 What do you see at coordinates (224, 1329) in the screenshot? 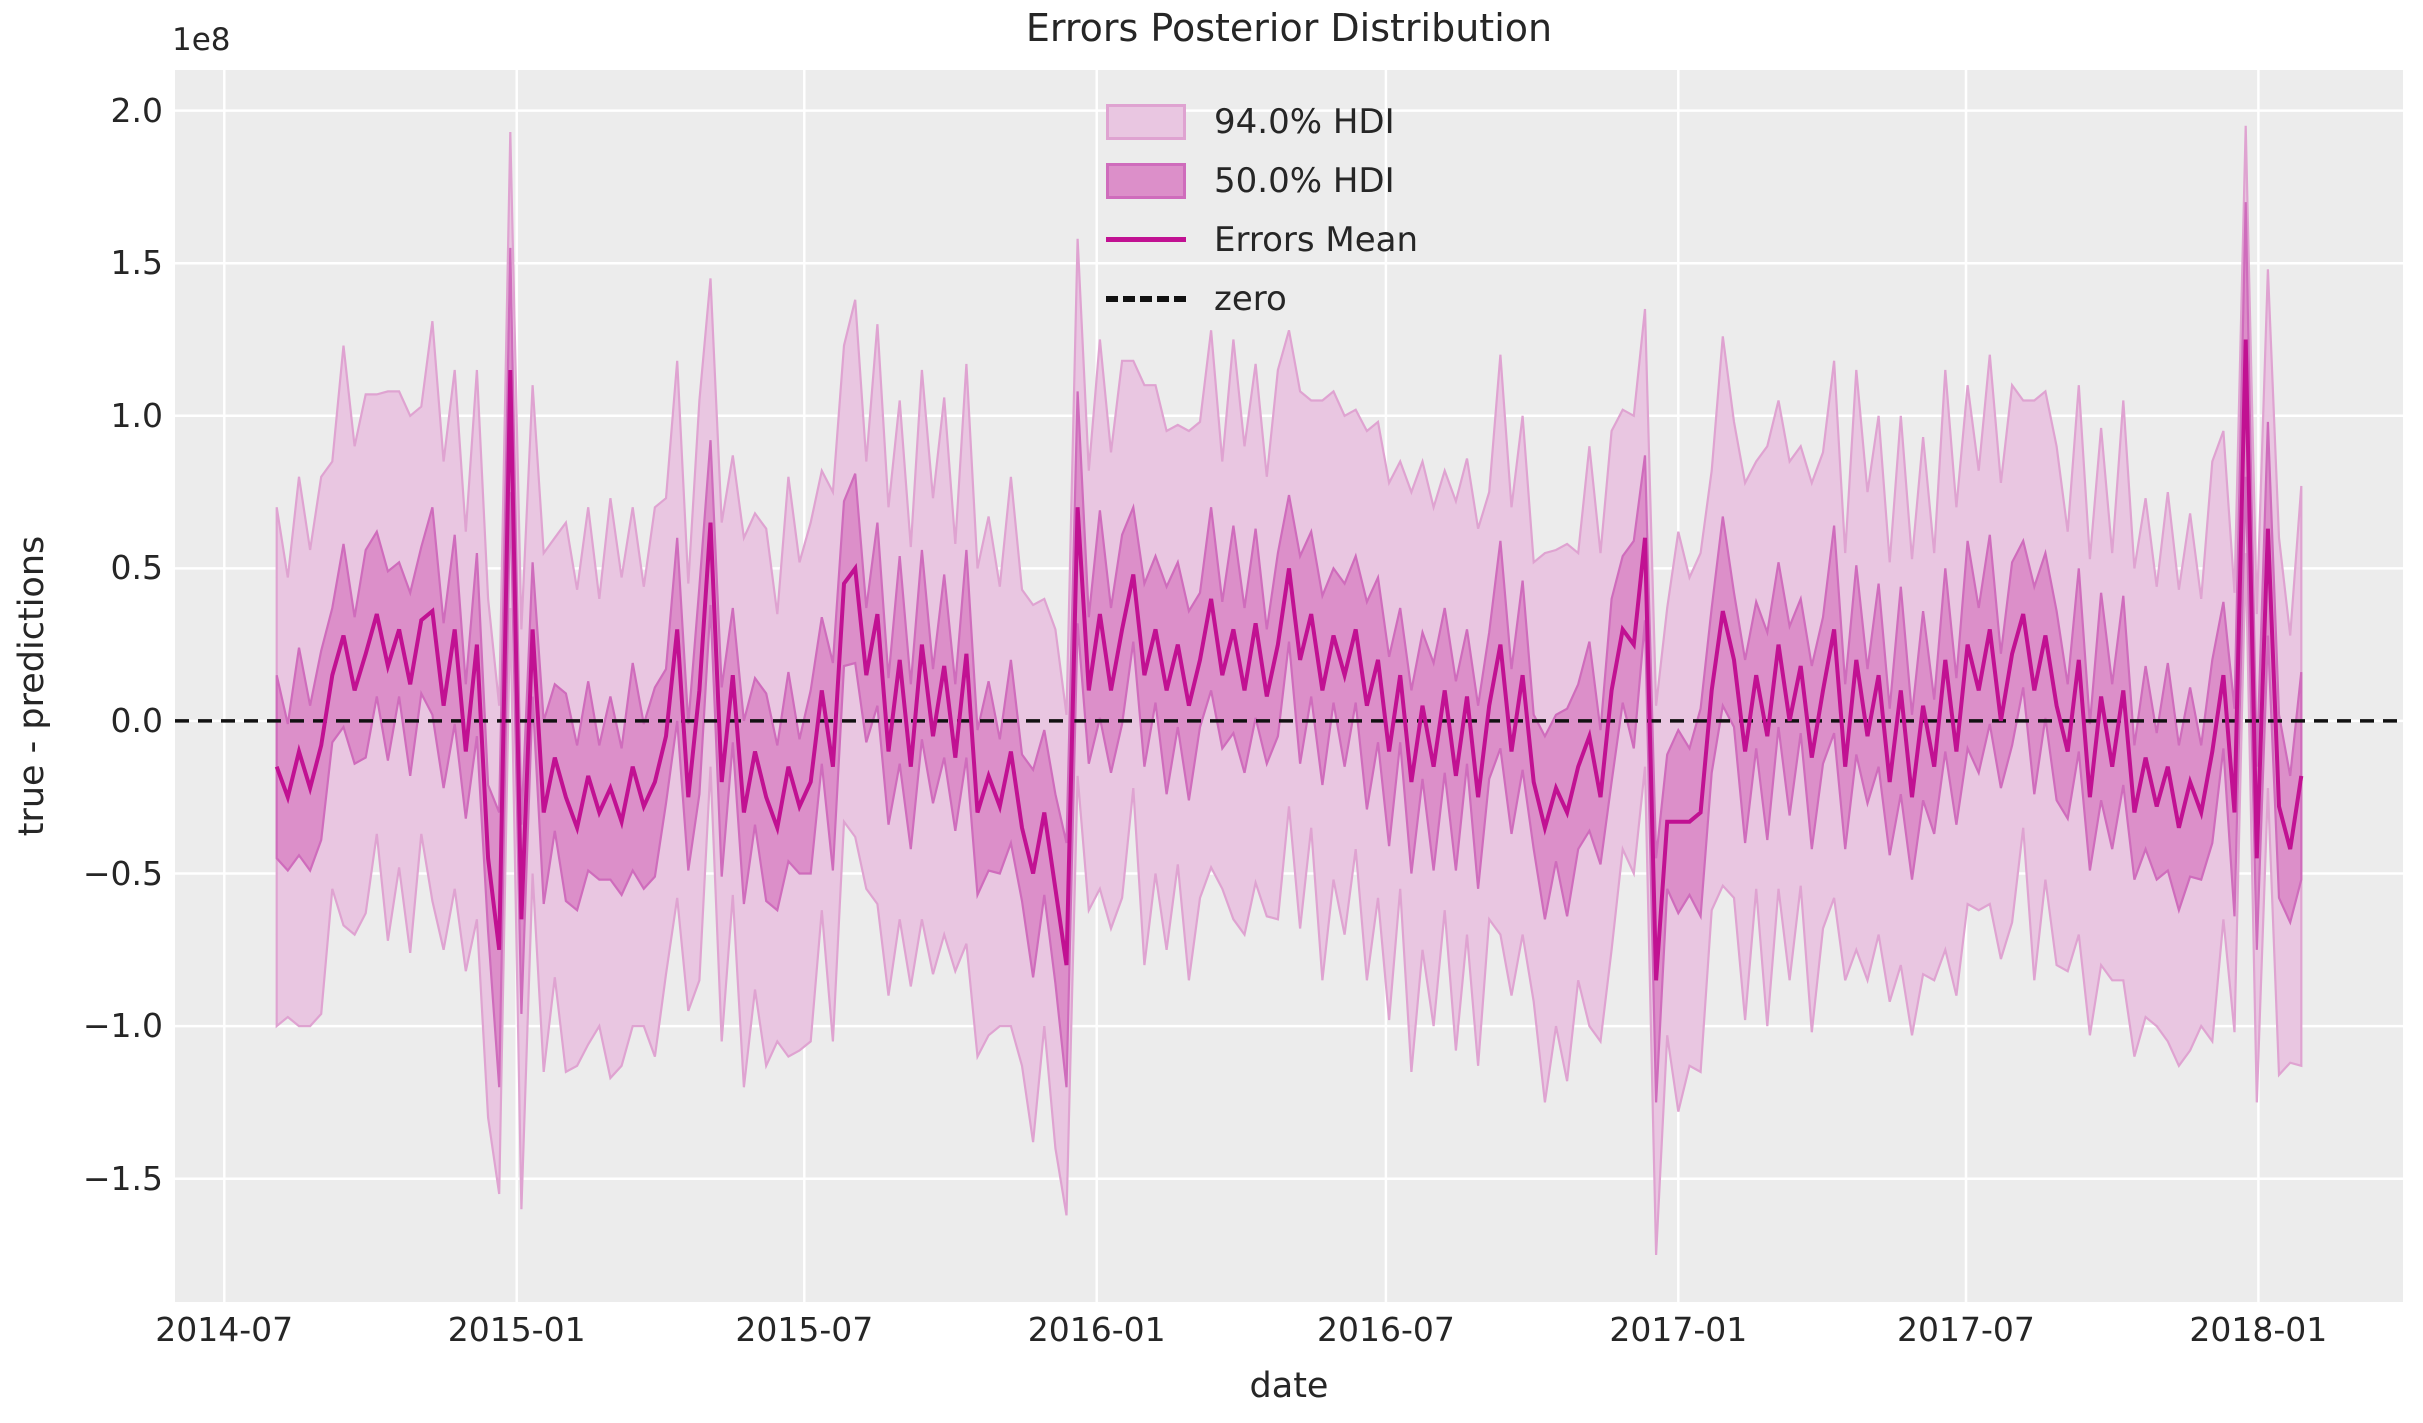
I see `x-tick-label: 2014-07` at bounding box center [224, 1329].